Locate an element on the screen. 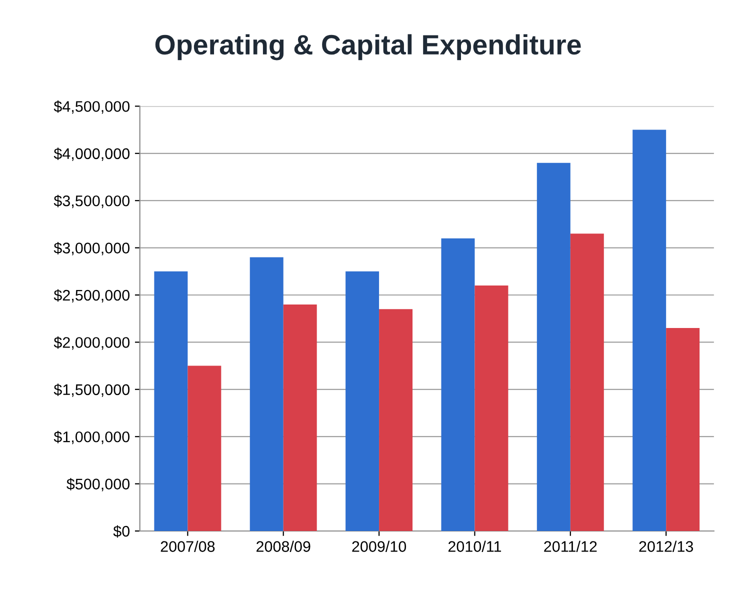 The height and width of the screenshot is (590, 736). chart-title: Operating & Capital Expenditure is located at coordinates (368, 47).